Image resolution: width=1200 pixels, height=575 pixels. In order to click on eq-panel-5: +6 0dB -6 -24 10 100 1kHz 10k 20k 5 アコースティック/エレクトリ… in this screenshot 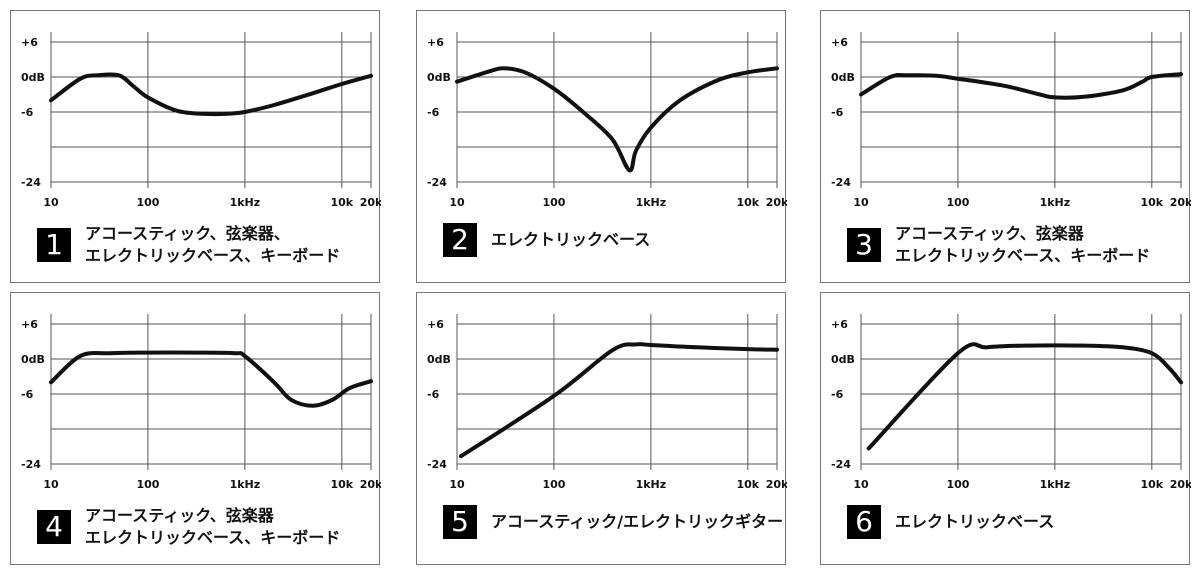, I will do `click(601, 428)`.